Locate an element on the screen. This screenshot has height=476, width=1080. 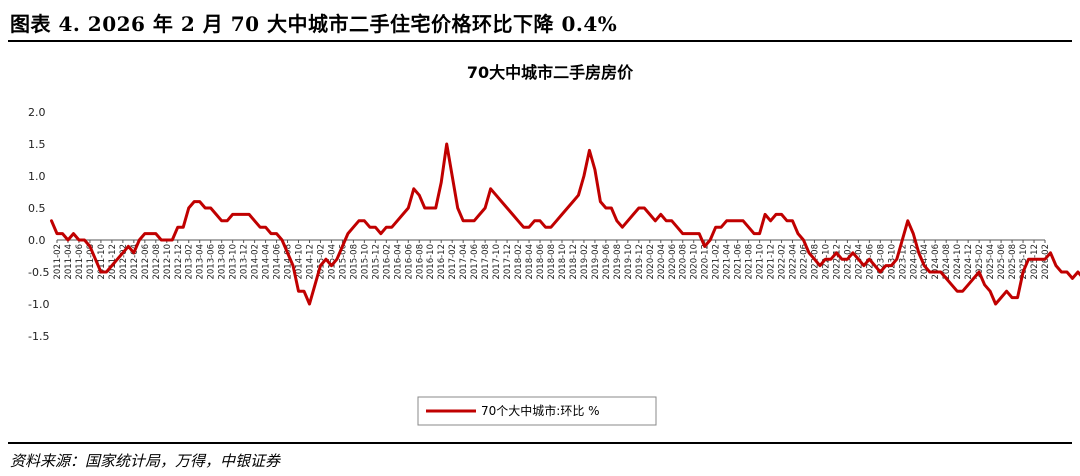
y-tick-label: 1.0 is located at coordinates (37, 176).